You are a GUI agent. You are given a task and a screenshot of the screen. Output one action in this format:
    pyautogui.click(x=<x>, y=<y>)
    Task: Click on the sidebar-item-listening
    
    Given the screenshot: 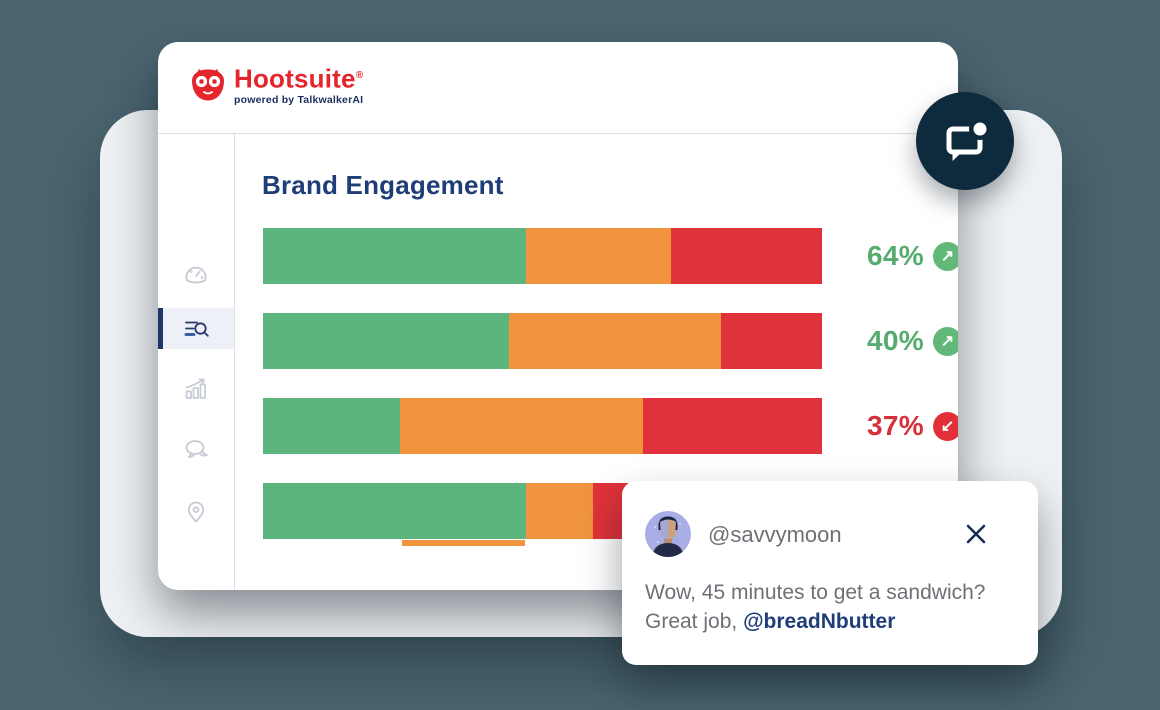 What is the action you would take?
    pyautogui.click(x=196, y=328)
    